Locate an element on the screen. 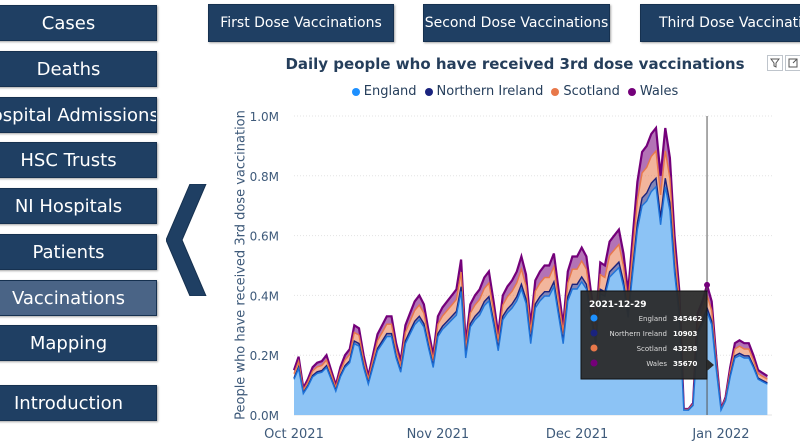 Image resolution: width=800 pixels, height=445 pixels. tab-first-dose: First Dose Vaccinations is located at coordinates (301, 23).